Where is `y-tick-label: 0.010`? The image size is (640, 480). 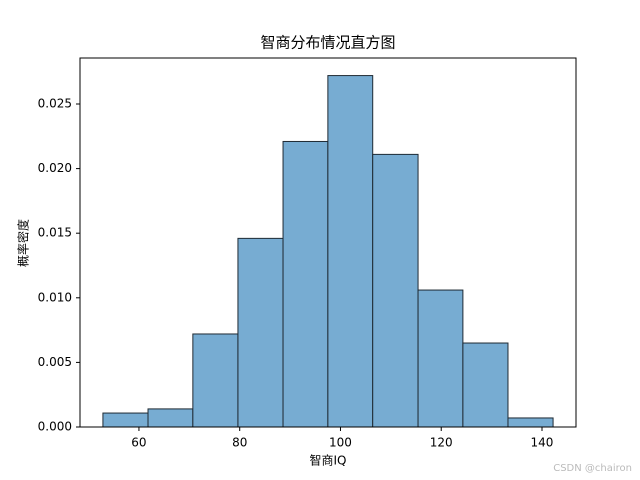 y-tick-label: 0.010 is located at coordinates (55, 297).